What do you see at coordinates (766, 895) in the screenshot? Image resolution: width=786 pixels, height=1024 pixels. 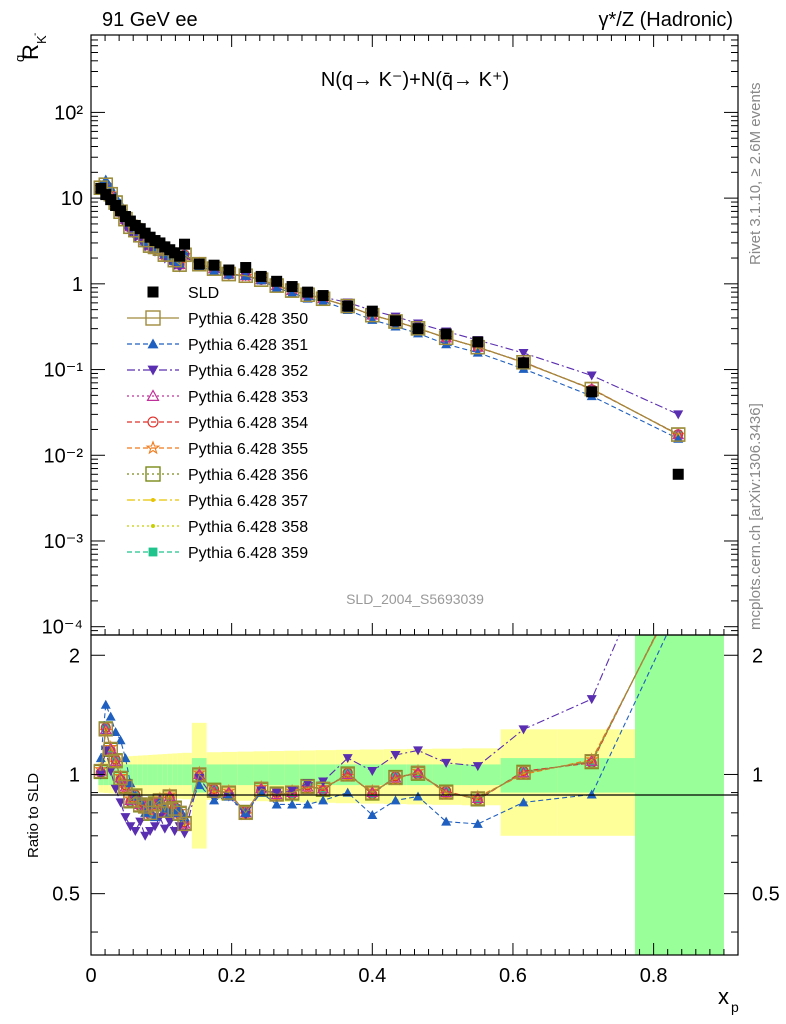 I see `ratio-tick-label-right: 0.5` at bounding box center [766, 895].